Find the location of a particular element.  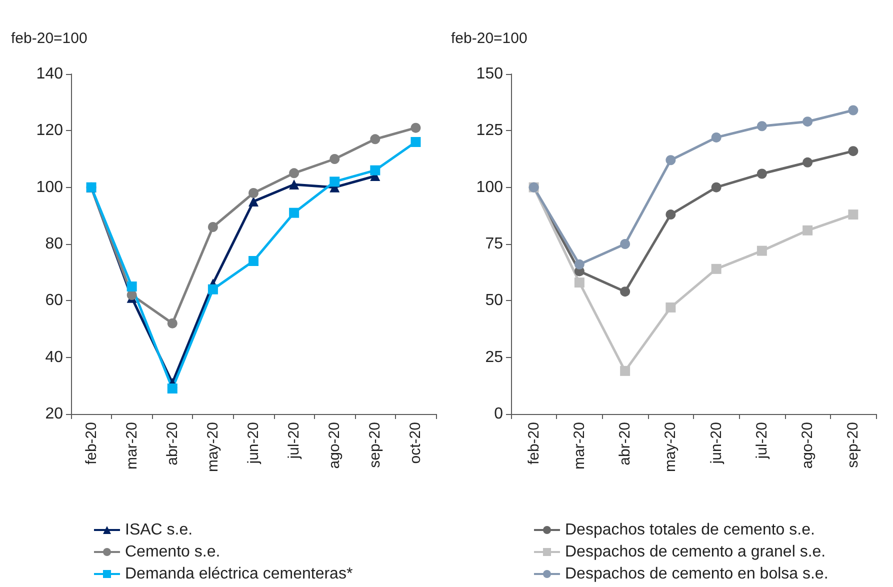

legend-label: Despachos totales de cemento s.e. is located at coordinates (690, 530).